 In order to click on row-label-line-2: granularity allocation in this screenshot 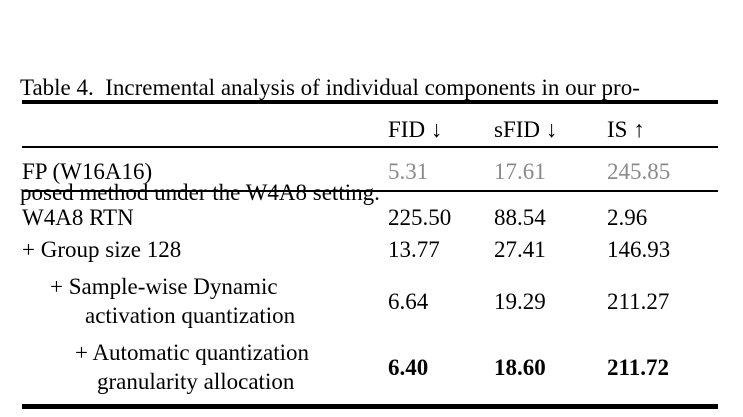, I will do `click(196, 381)`.